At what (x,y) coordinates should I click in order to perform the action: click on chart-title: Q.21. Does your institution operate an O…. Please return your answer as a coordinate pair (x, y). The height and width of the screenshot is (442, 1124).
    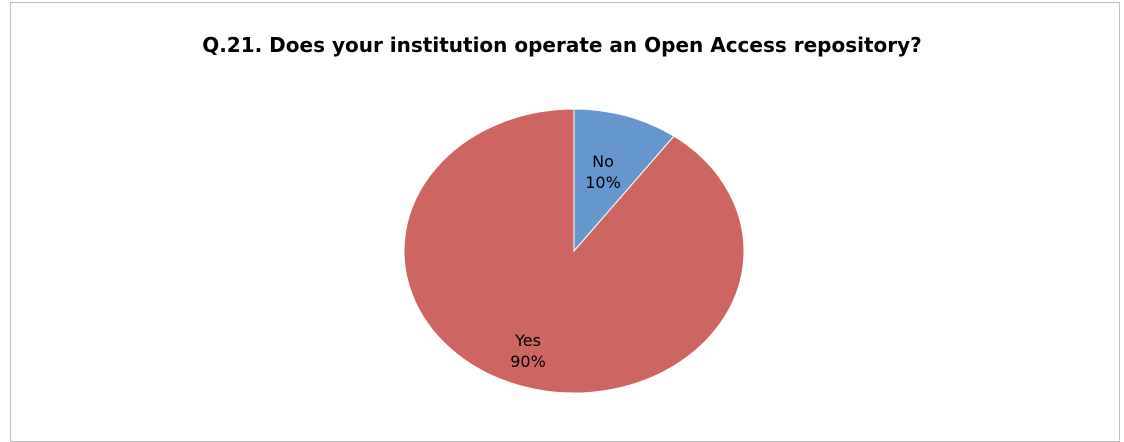
    Looking at the image, I should click on (562, 45).